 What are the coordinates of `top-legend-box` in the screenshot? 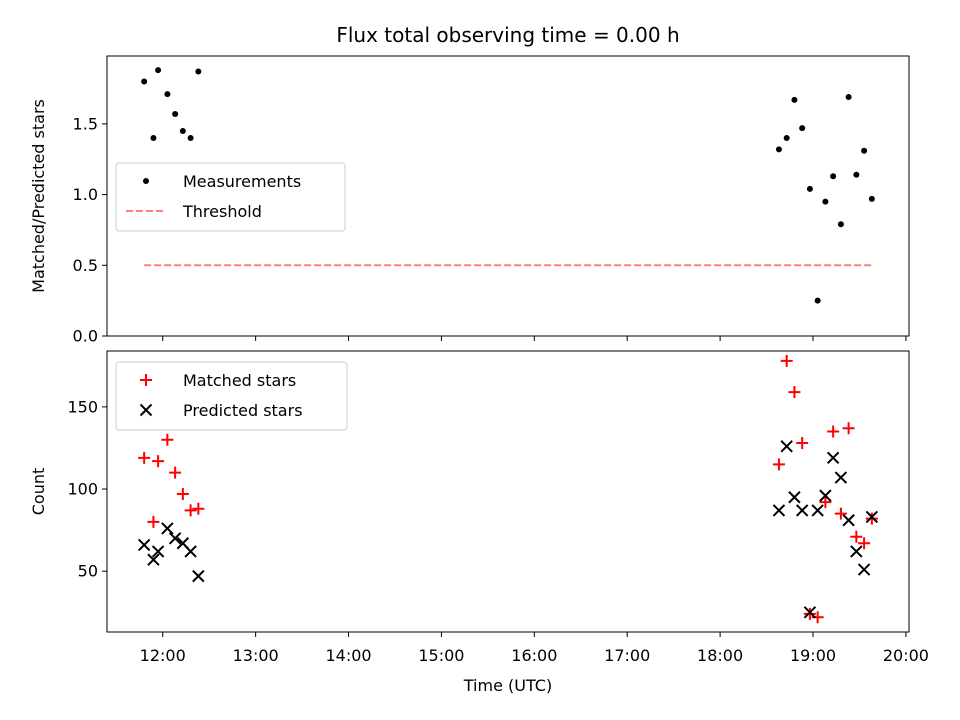 It's located at (230, 197).